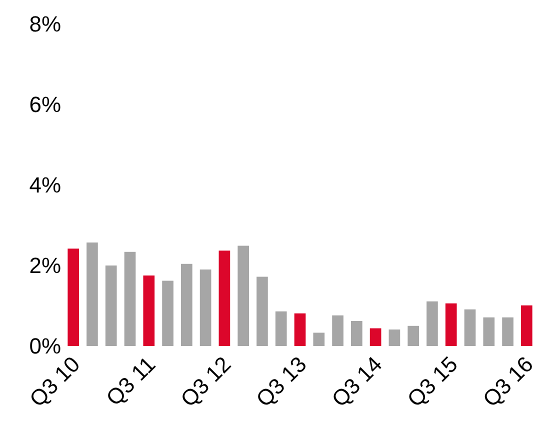  I want to click on y-tick-label: 8%, so click(45, 24).